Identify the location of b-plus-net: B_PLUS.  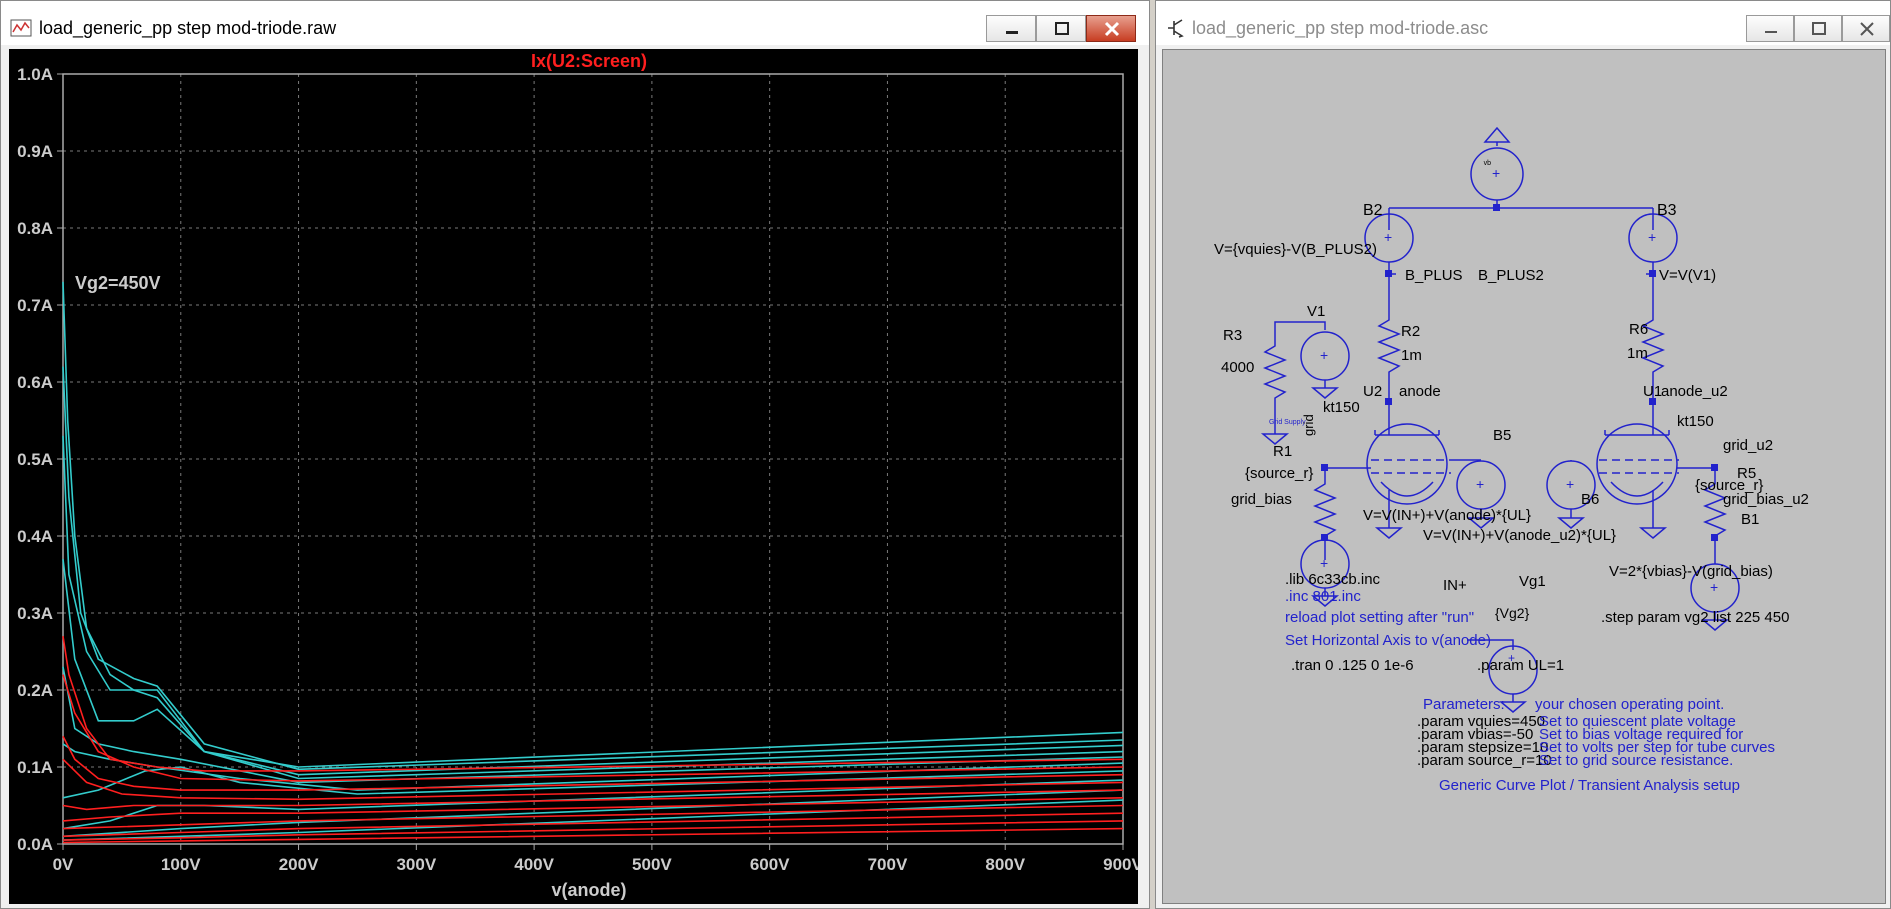
(1434, 275).